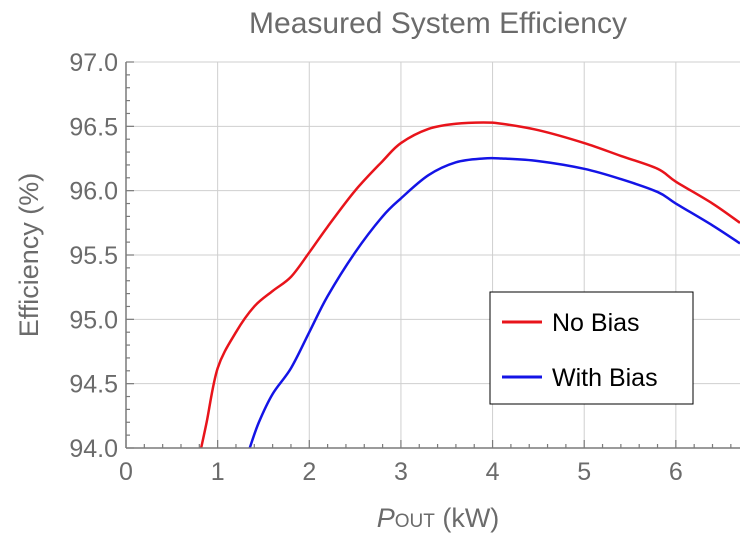  Describe the element at coordinates (467, 518) in the screenshot. I see `x-axis-label-unit: (kW)` at that location.